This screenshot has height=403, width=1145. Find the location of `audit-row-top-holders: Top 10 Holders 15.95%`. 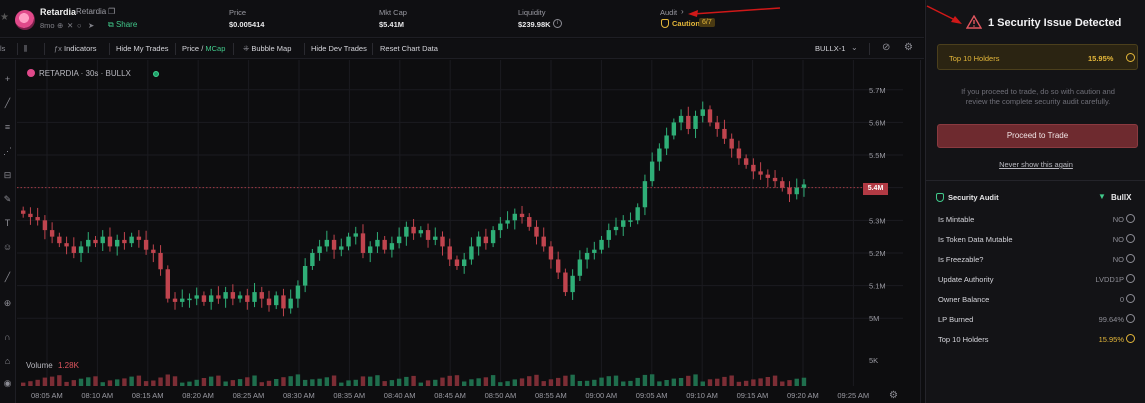

audit-row-top-holders: Top 10 Holders 15.95% is located at coordinates (1035, 344).